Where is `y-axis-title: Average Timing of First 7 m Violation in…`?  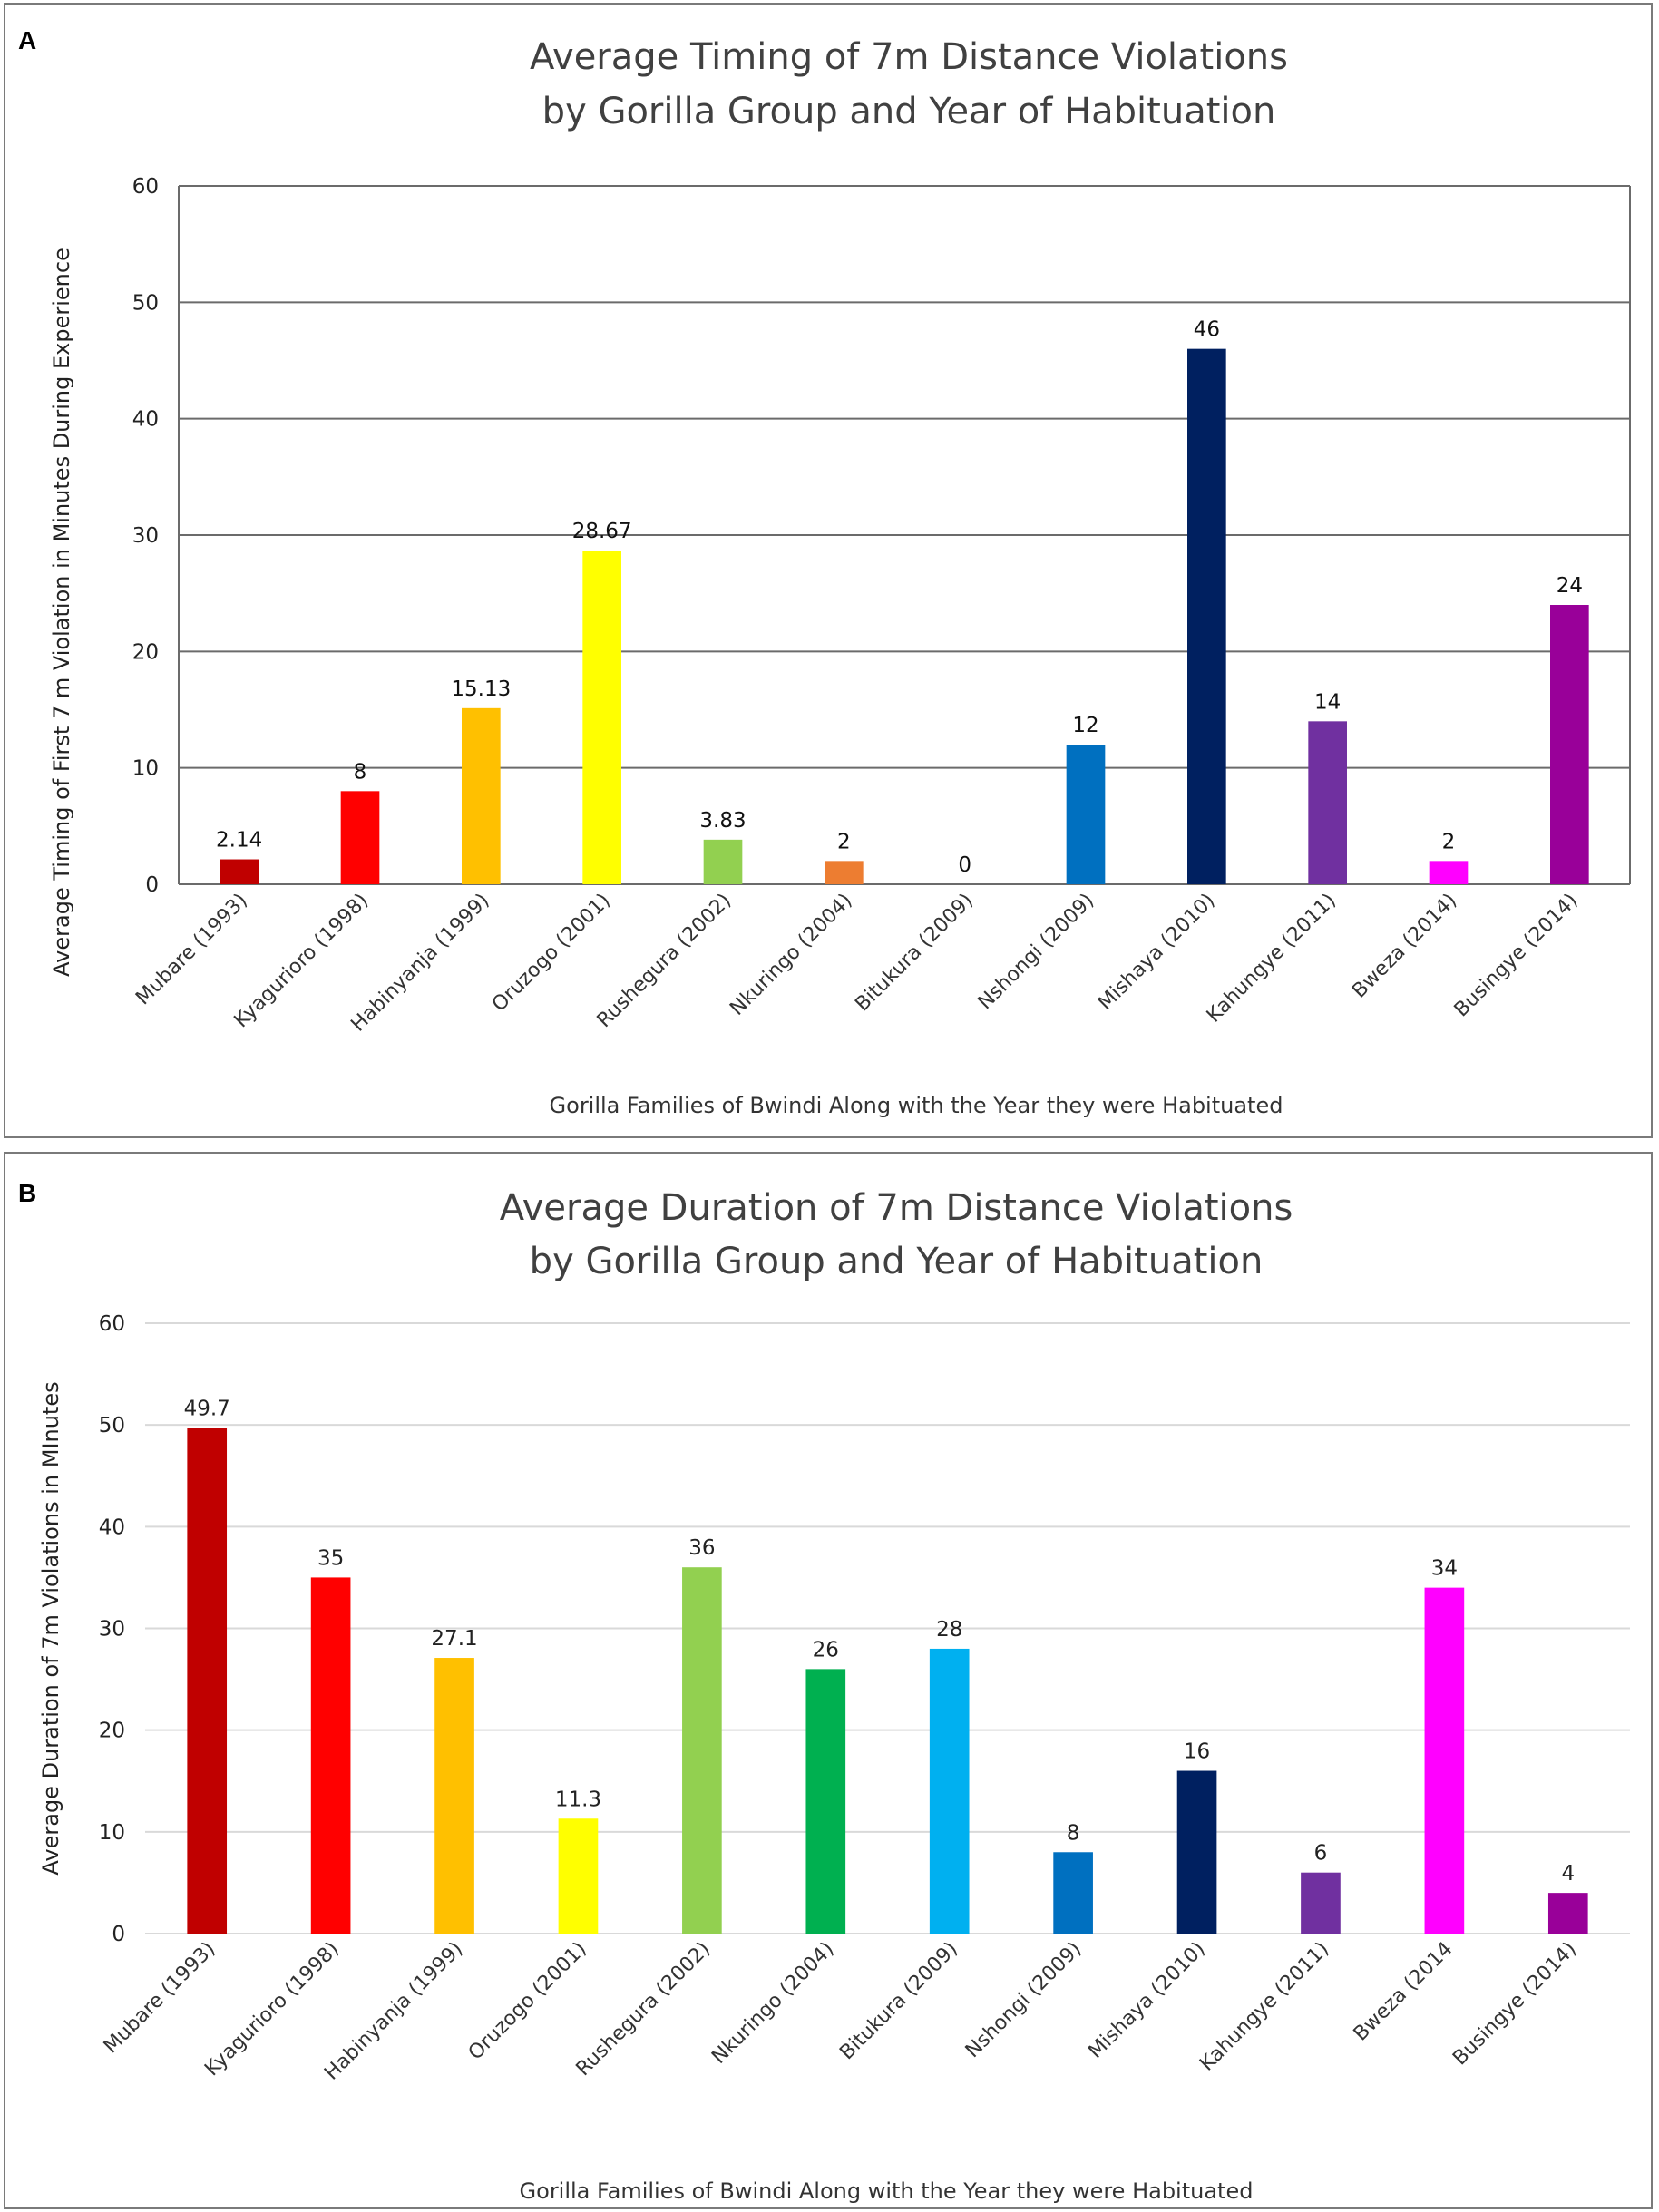
y-axis-title: Average Timing of First 7 m Violation in… is located at coordinates (61, 613).